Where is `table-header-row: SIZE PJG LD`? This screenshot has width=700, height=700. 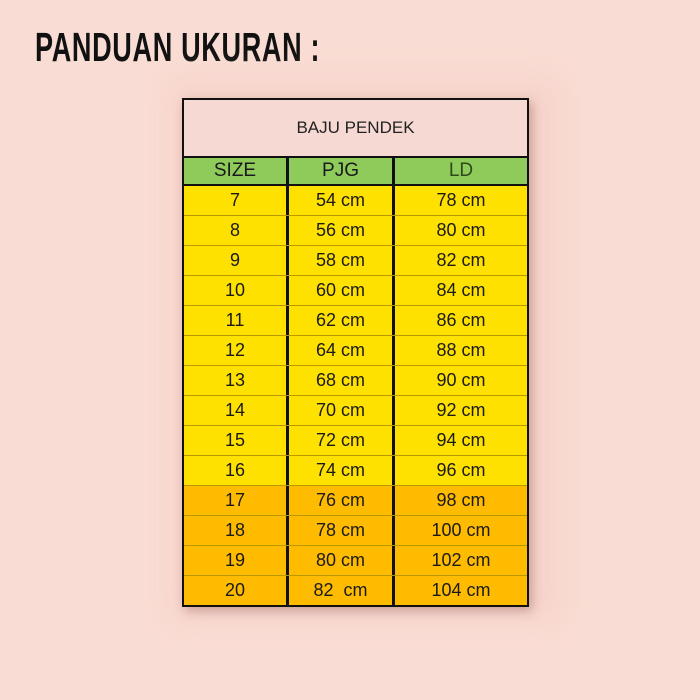
table-header-row: SIZE PJG LD is located at coordinates (355, 172).